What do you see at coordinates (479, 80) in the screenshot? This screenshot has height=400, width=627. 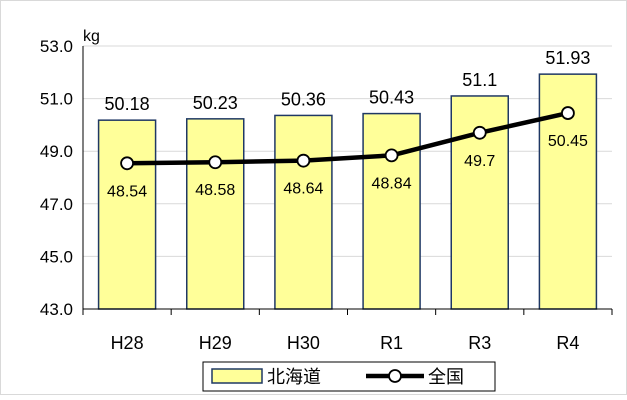 I see `bar-value-label: 51.1` at bounding box center [479, 80].